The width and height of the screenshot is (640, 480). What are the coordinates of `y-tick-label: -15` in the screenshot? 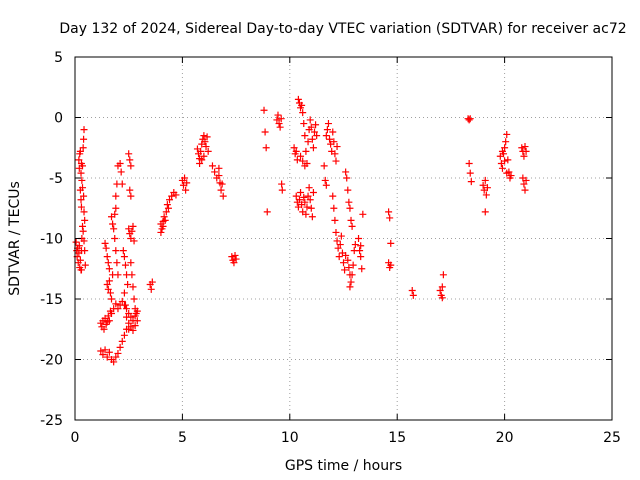 It's located at (51, 300).